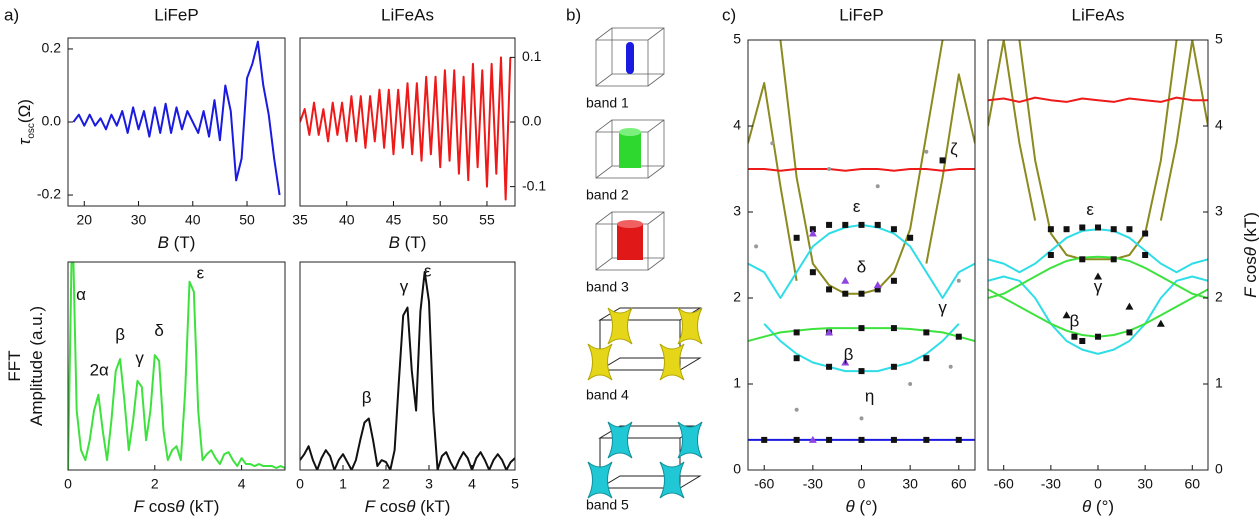 The image size is (1259, 532). Describe the element at coordinates (1098, 14) in the screenshot. I see `chart-title: LiFeAs` at that location.